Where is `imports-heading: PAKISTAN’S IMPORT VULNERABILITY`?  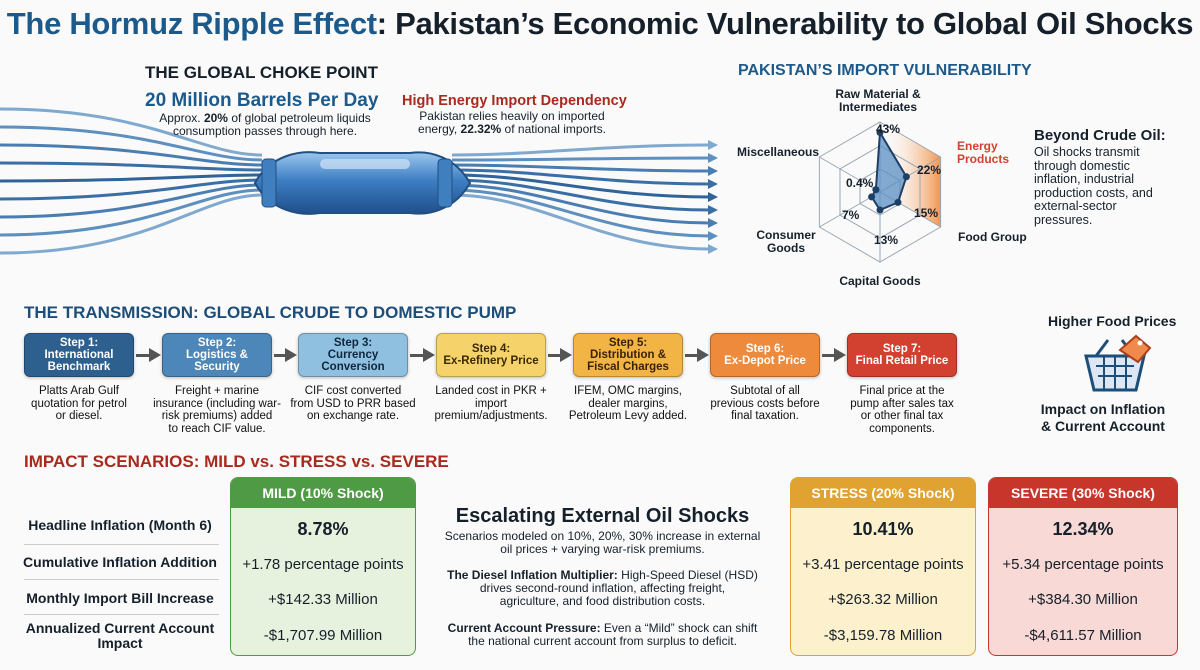
imports-heading: PAKISTAN’S IMPORT VULNERABILITY is located at coordinates (885, 70).